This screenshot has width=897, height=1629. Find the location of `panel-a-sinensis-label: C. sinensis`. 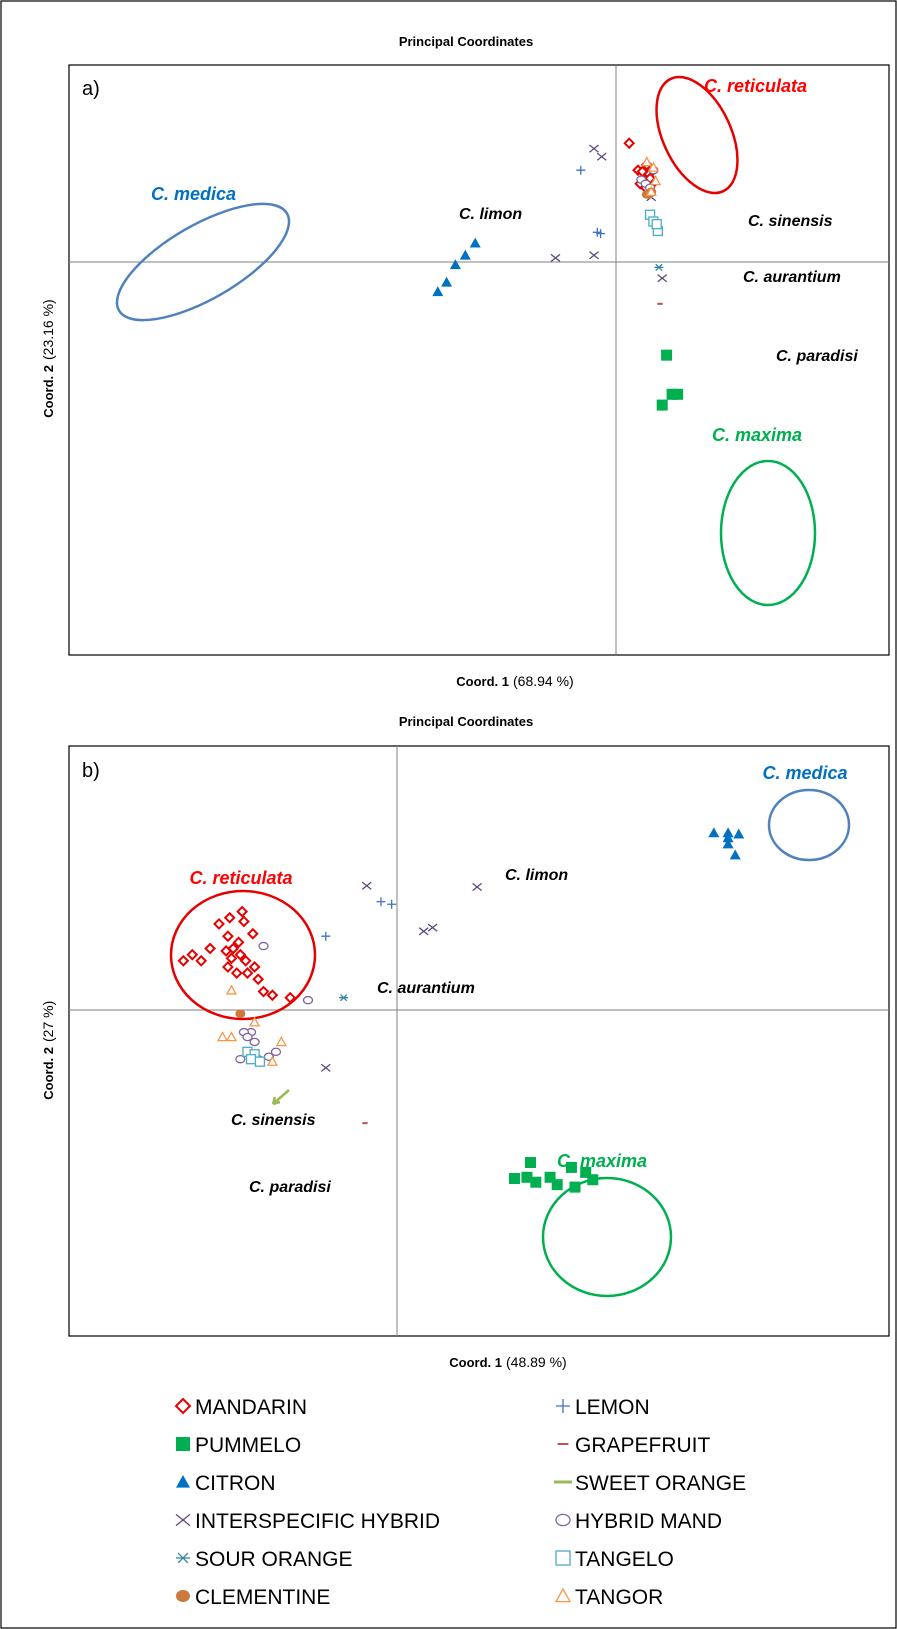

panel-a-sinensis-label: C. sinensis is located at coordinates (790, 221).